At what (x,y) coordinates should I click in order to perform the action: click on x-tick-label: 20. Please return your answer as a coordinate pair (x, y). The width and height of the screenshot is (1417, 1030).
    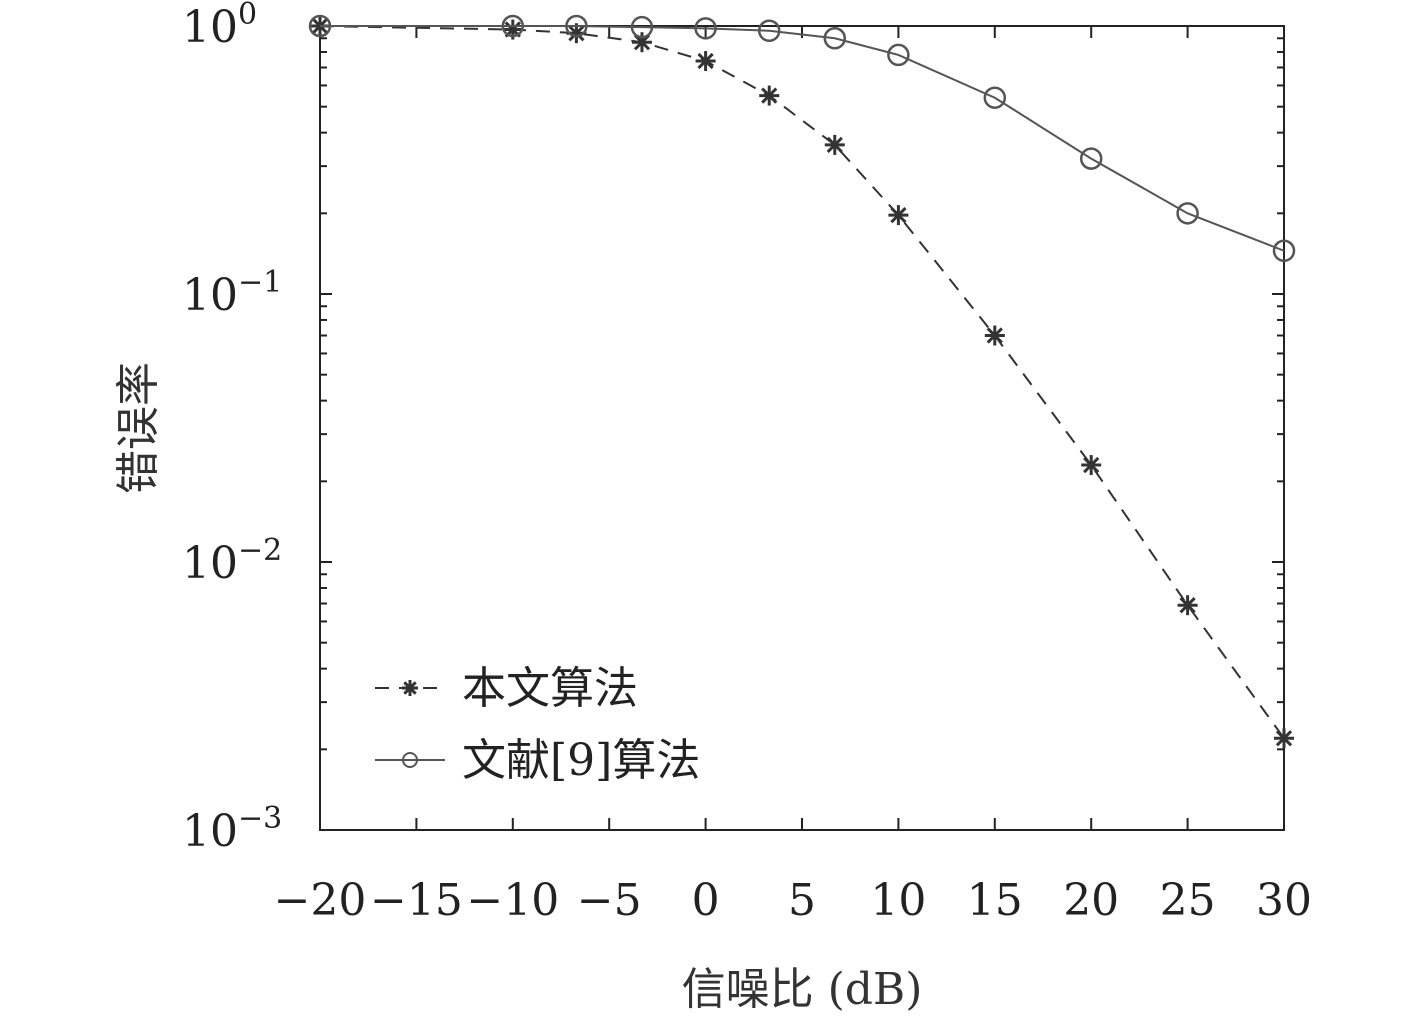
    Looking at the image, I should click on (1091, 900).